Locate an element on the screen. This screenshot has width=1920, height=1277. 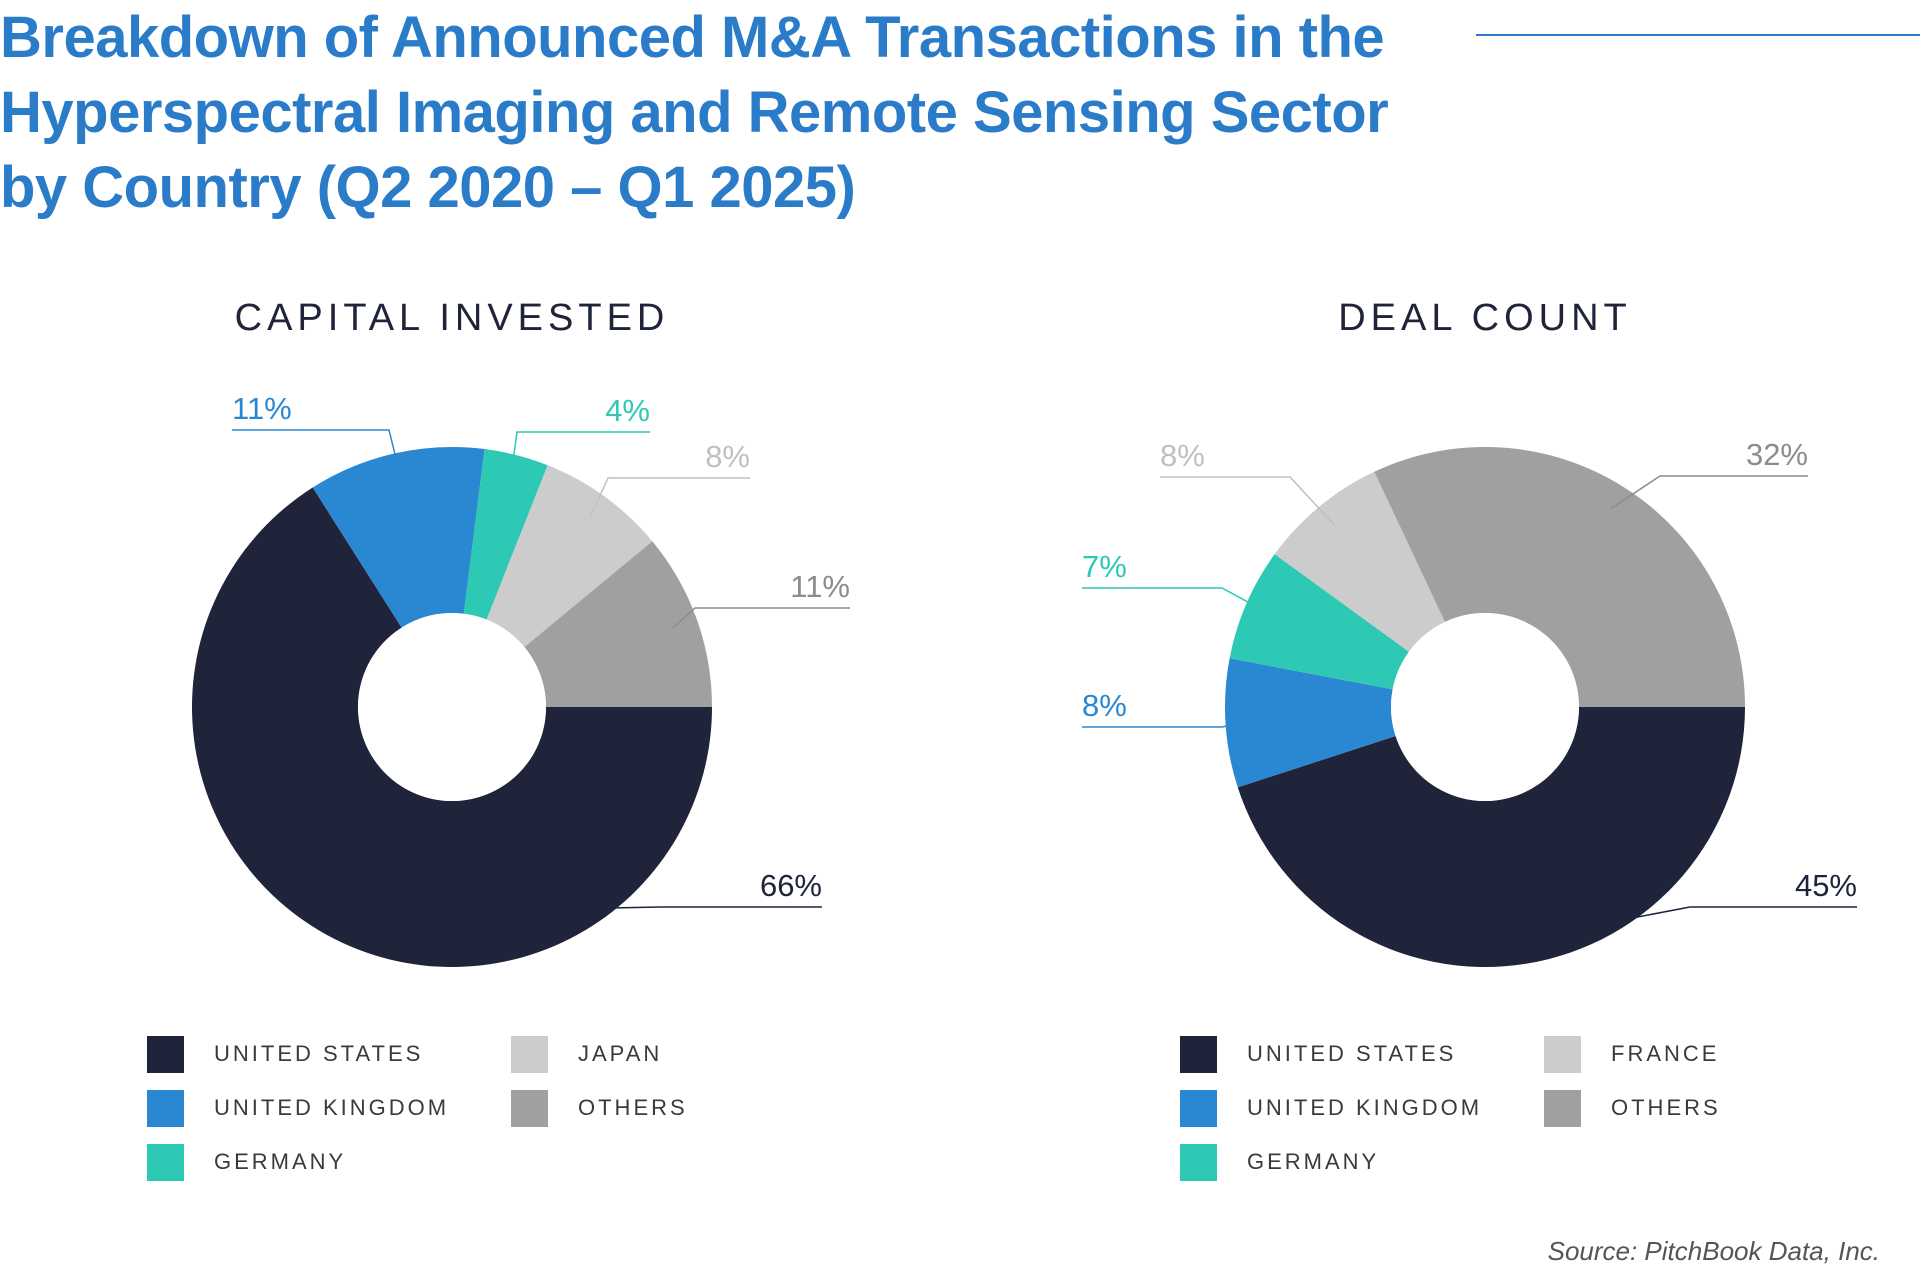
title-line-3: by Country (Q2 2020 – Q1 2025) is located at coordinates (428, 187).